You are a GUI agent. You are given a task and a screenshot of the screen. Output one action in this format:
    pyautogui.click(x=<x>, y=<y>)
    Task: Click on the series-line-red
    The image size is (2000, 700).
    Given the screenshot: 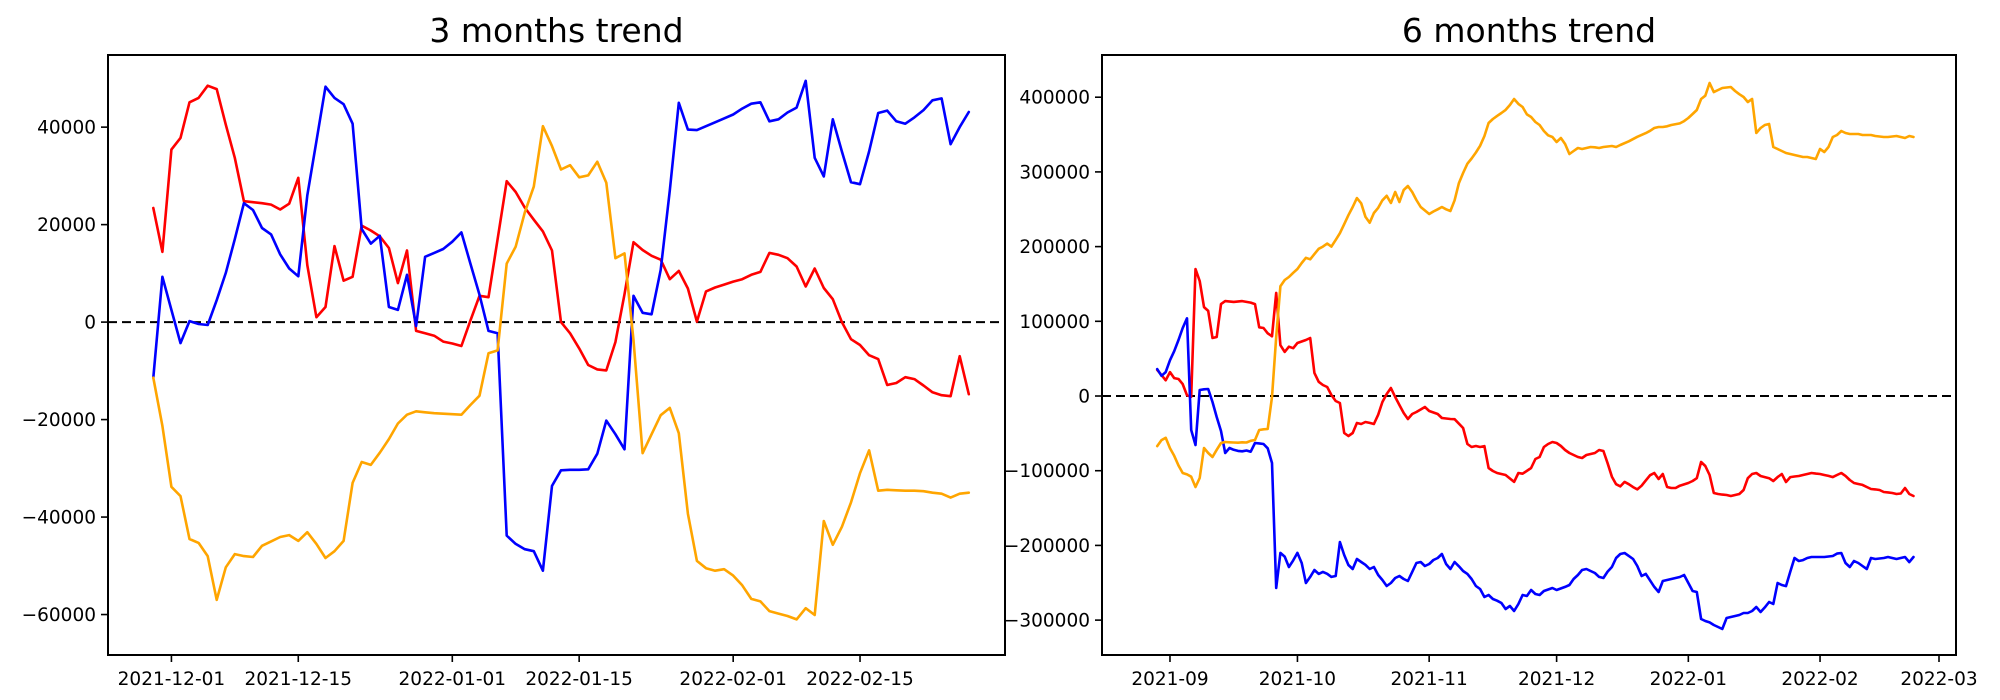 What is the action you would take?
    pyautogui.click(x=1535, y=382)
    